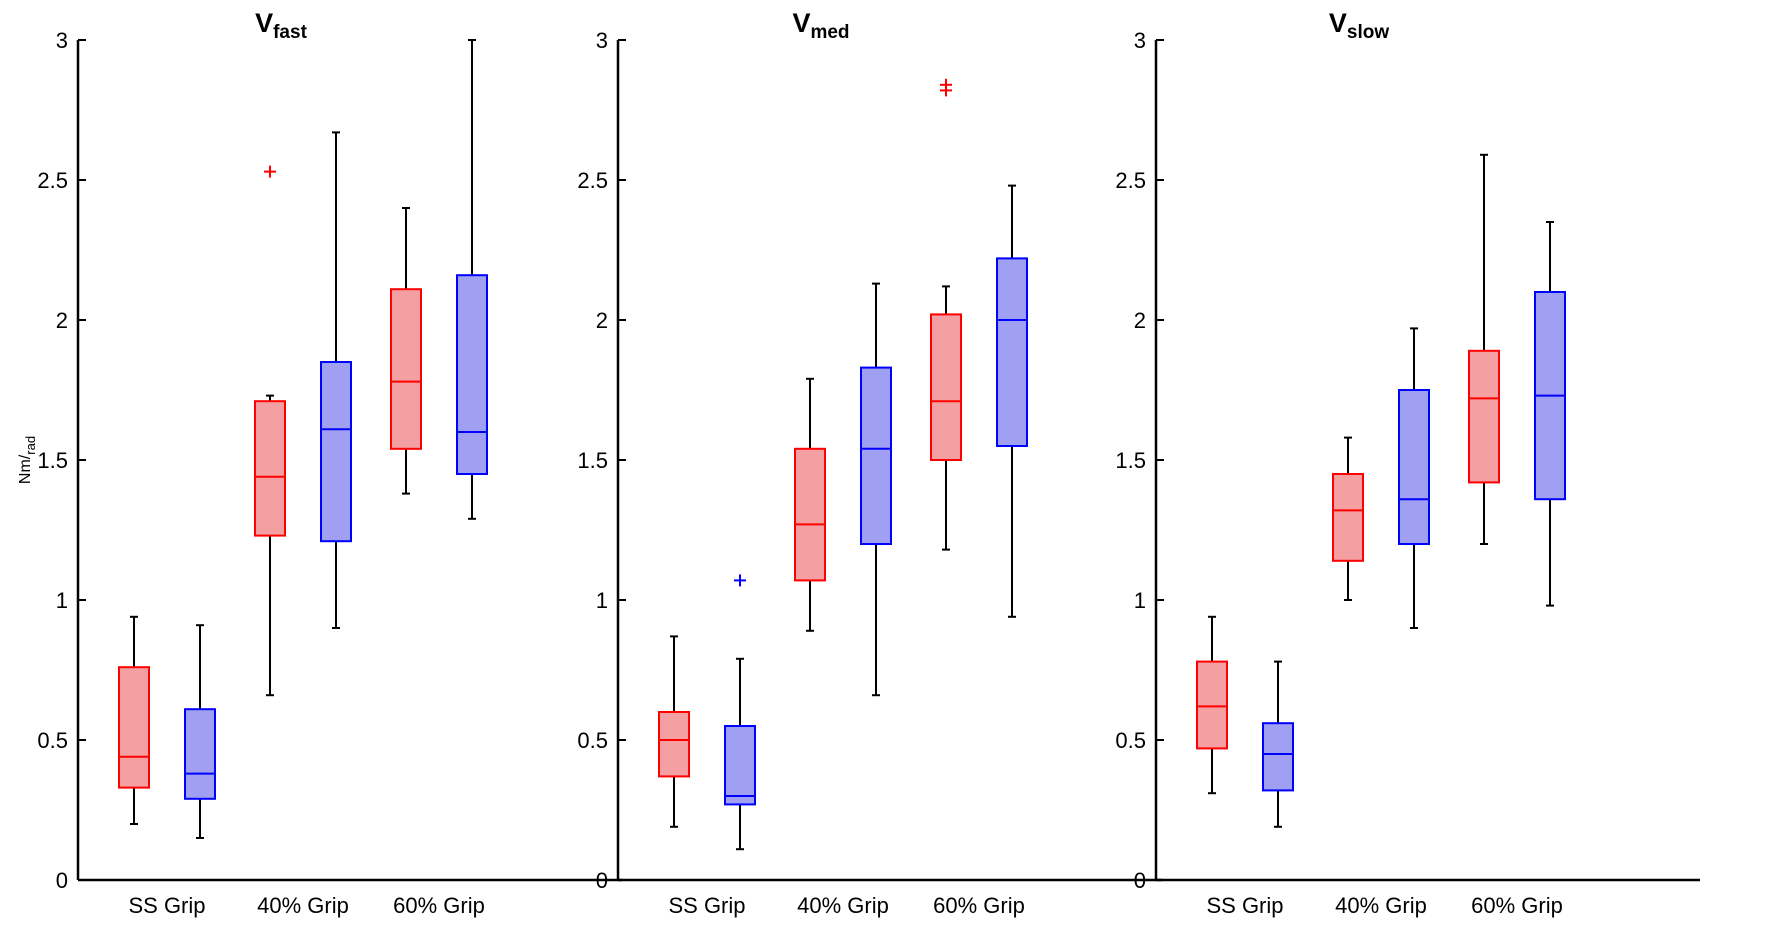  I want to click on y-axis-label-text: Nm/rad, so click(27, 460).